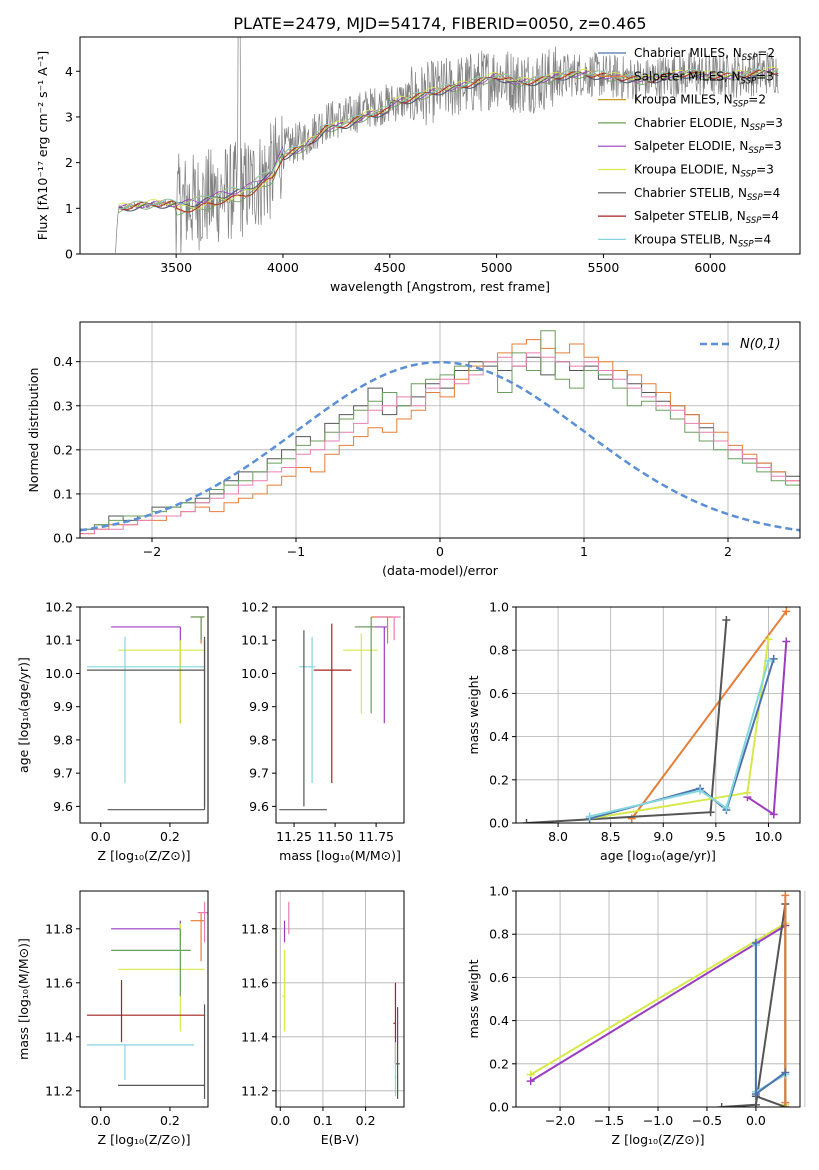 The width and height of the screenshot is (819, 1170). Describe the element at coordinates (294, 836) in the screenshot. I see `x-tick-label: 11.25` at that location.